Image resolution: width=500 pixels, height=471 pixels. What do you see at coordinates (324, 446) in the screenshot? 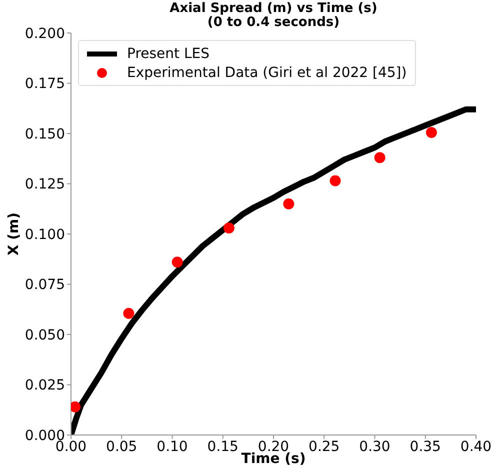
I see `x-tick-label: 0.25` at bounding box center [324, 446].